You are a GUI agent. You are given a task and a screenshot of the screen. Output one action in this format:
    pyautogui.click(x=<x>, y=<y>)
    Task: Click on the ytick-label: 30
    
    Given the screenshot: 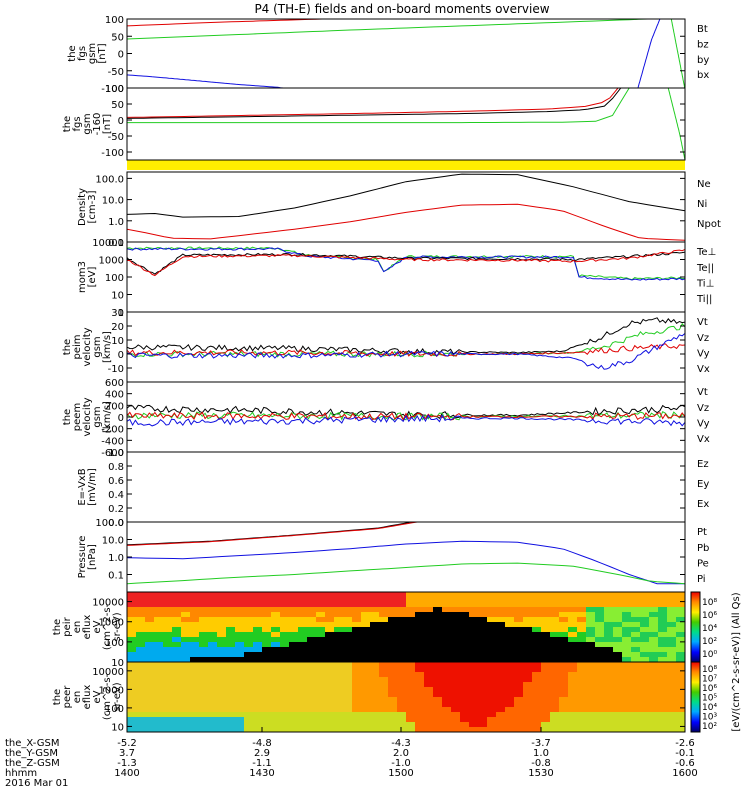 What is the action you would take?
    pyautogui.click(x=117, y=313)
    